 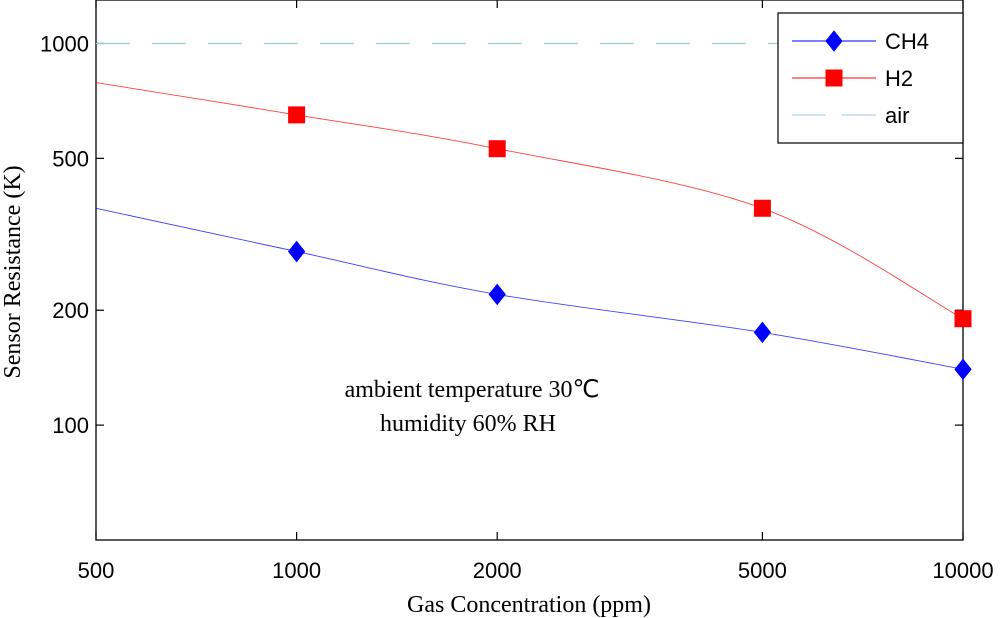 I want to click on annotation-temperature: ambient temperature 30℃, so click(x=472, y=390).